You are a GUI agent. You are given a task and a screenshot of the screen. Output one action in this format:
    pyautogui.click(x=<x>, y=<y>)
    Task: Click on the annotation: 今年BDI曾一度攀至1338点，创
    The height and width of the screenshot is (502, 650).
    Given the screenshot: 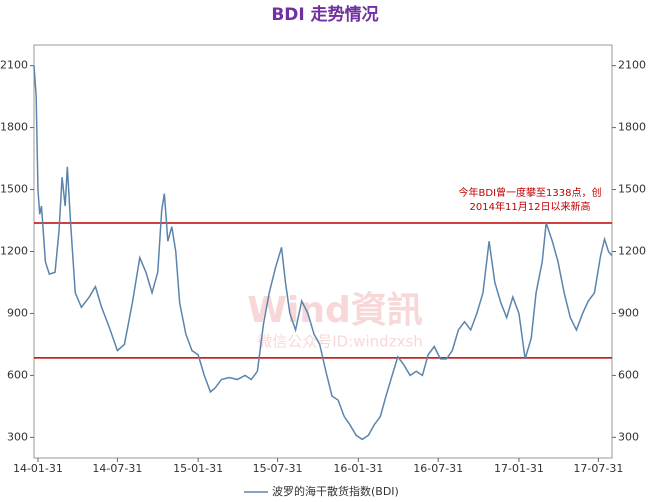 What is the action you would take?
    pyautogui.click(x=530, y=192)
    